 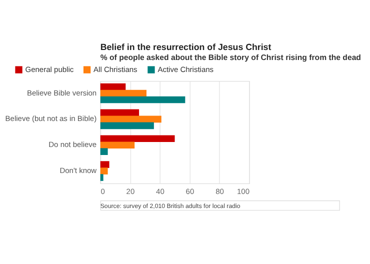 What do you see at coordinates (220, 191) in the screenshot?
I see `x-tick-label: 80` at bounding box center [220, 191].